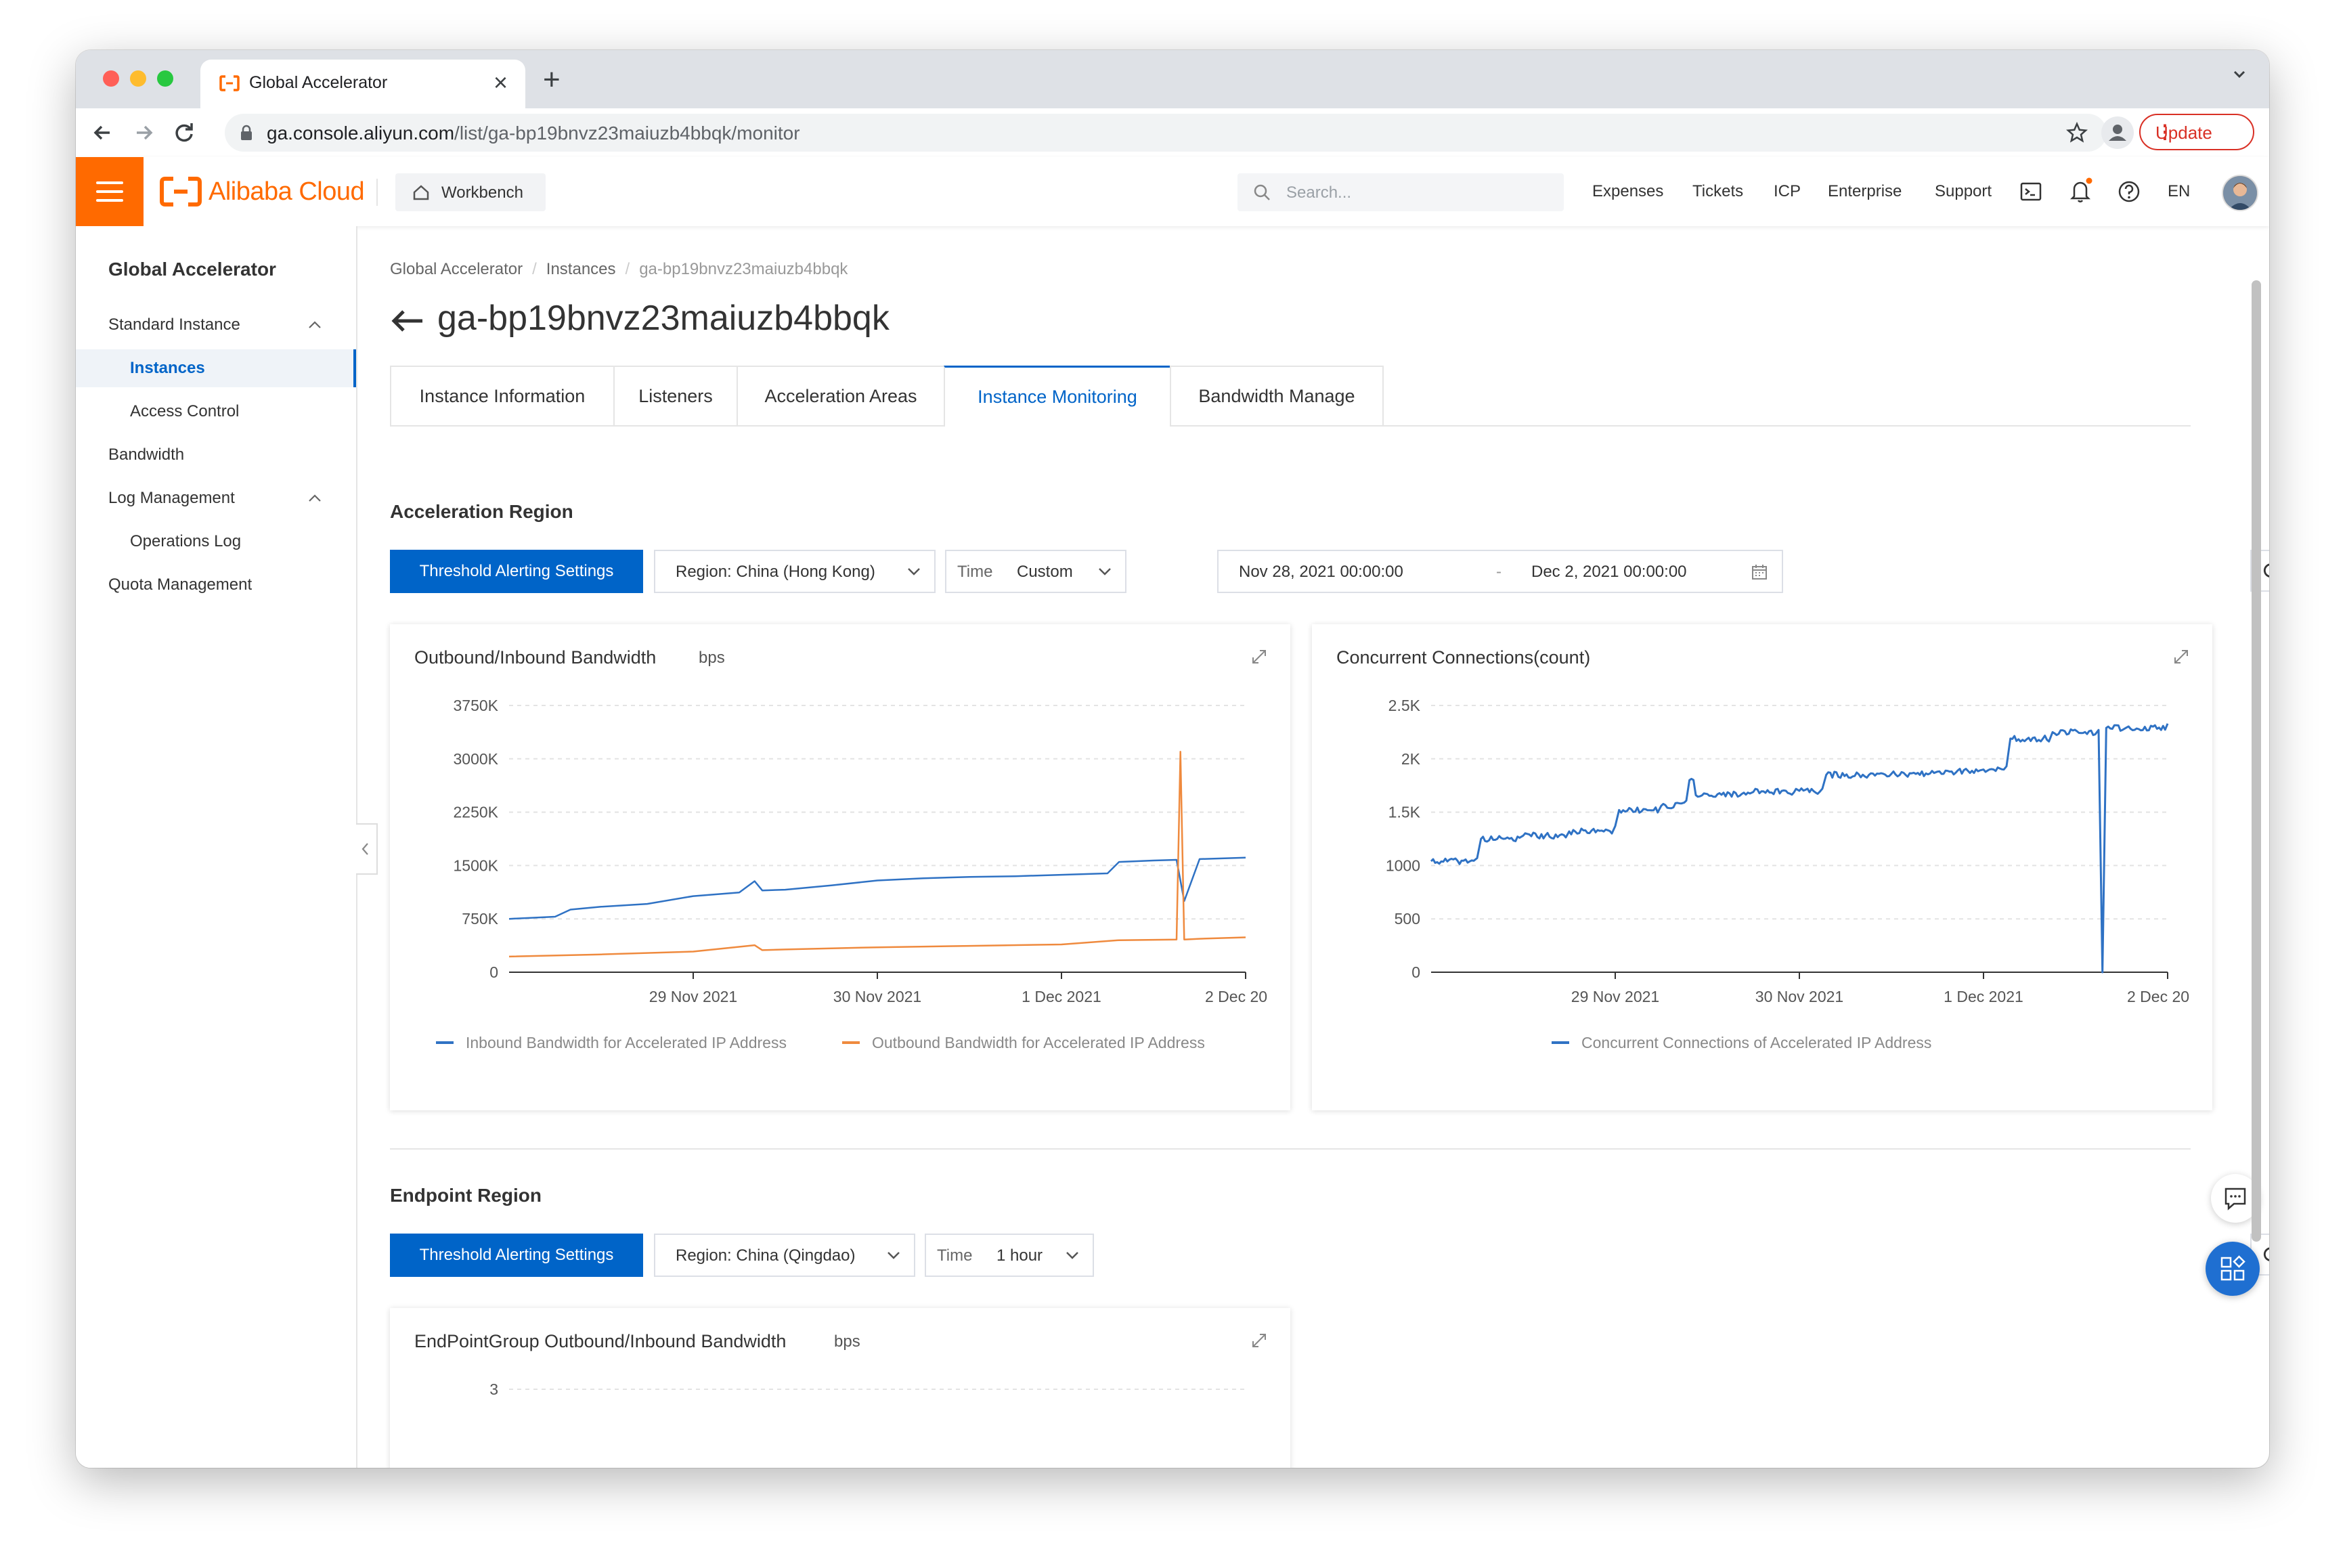  Describe the element at coordinates (456, 269) in the screenshot. I see `breadcrumb-global-accelerator: Global Accelerator` at that location.